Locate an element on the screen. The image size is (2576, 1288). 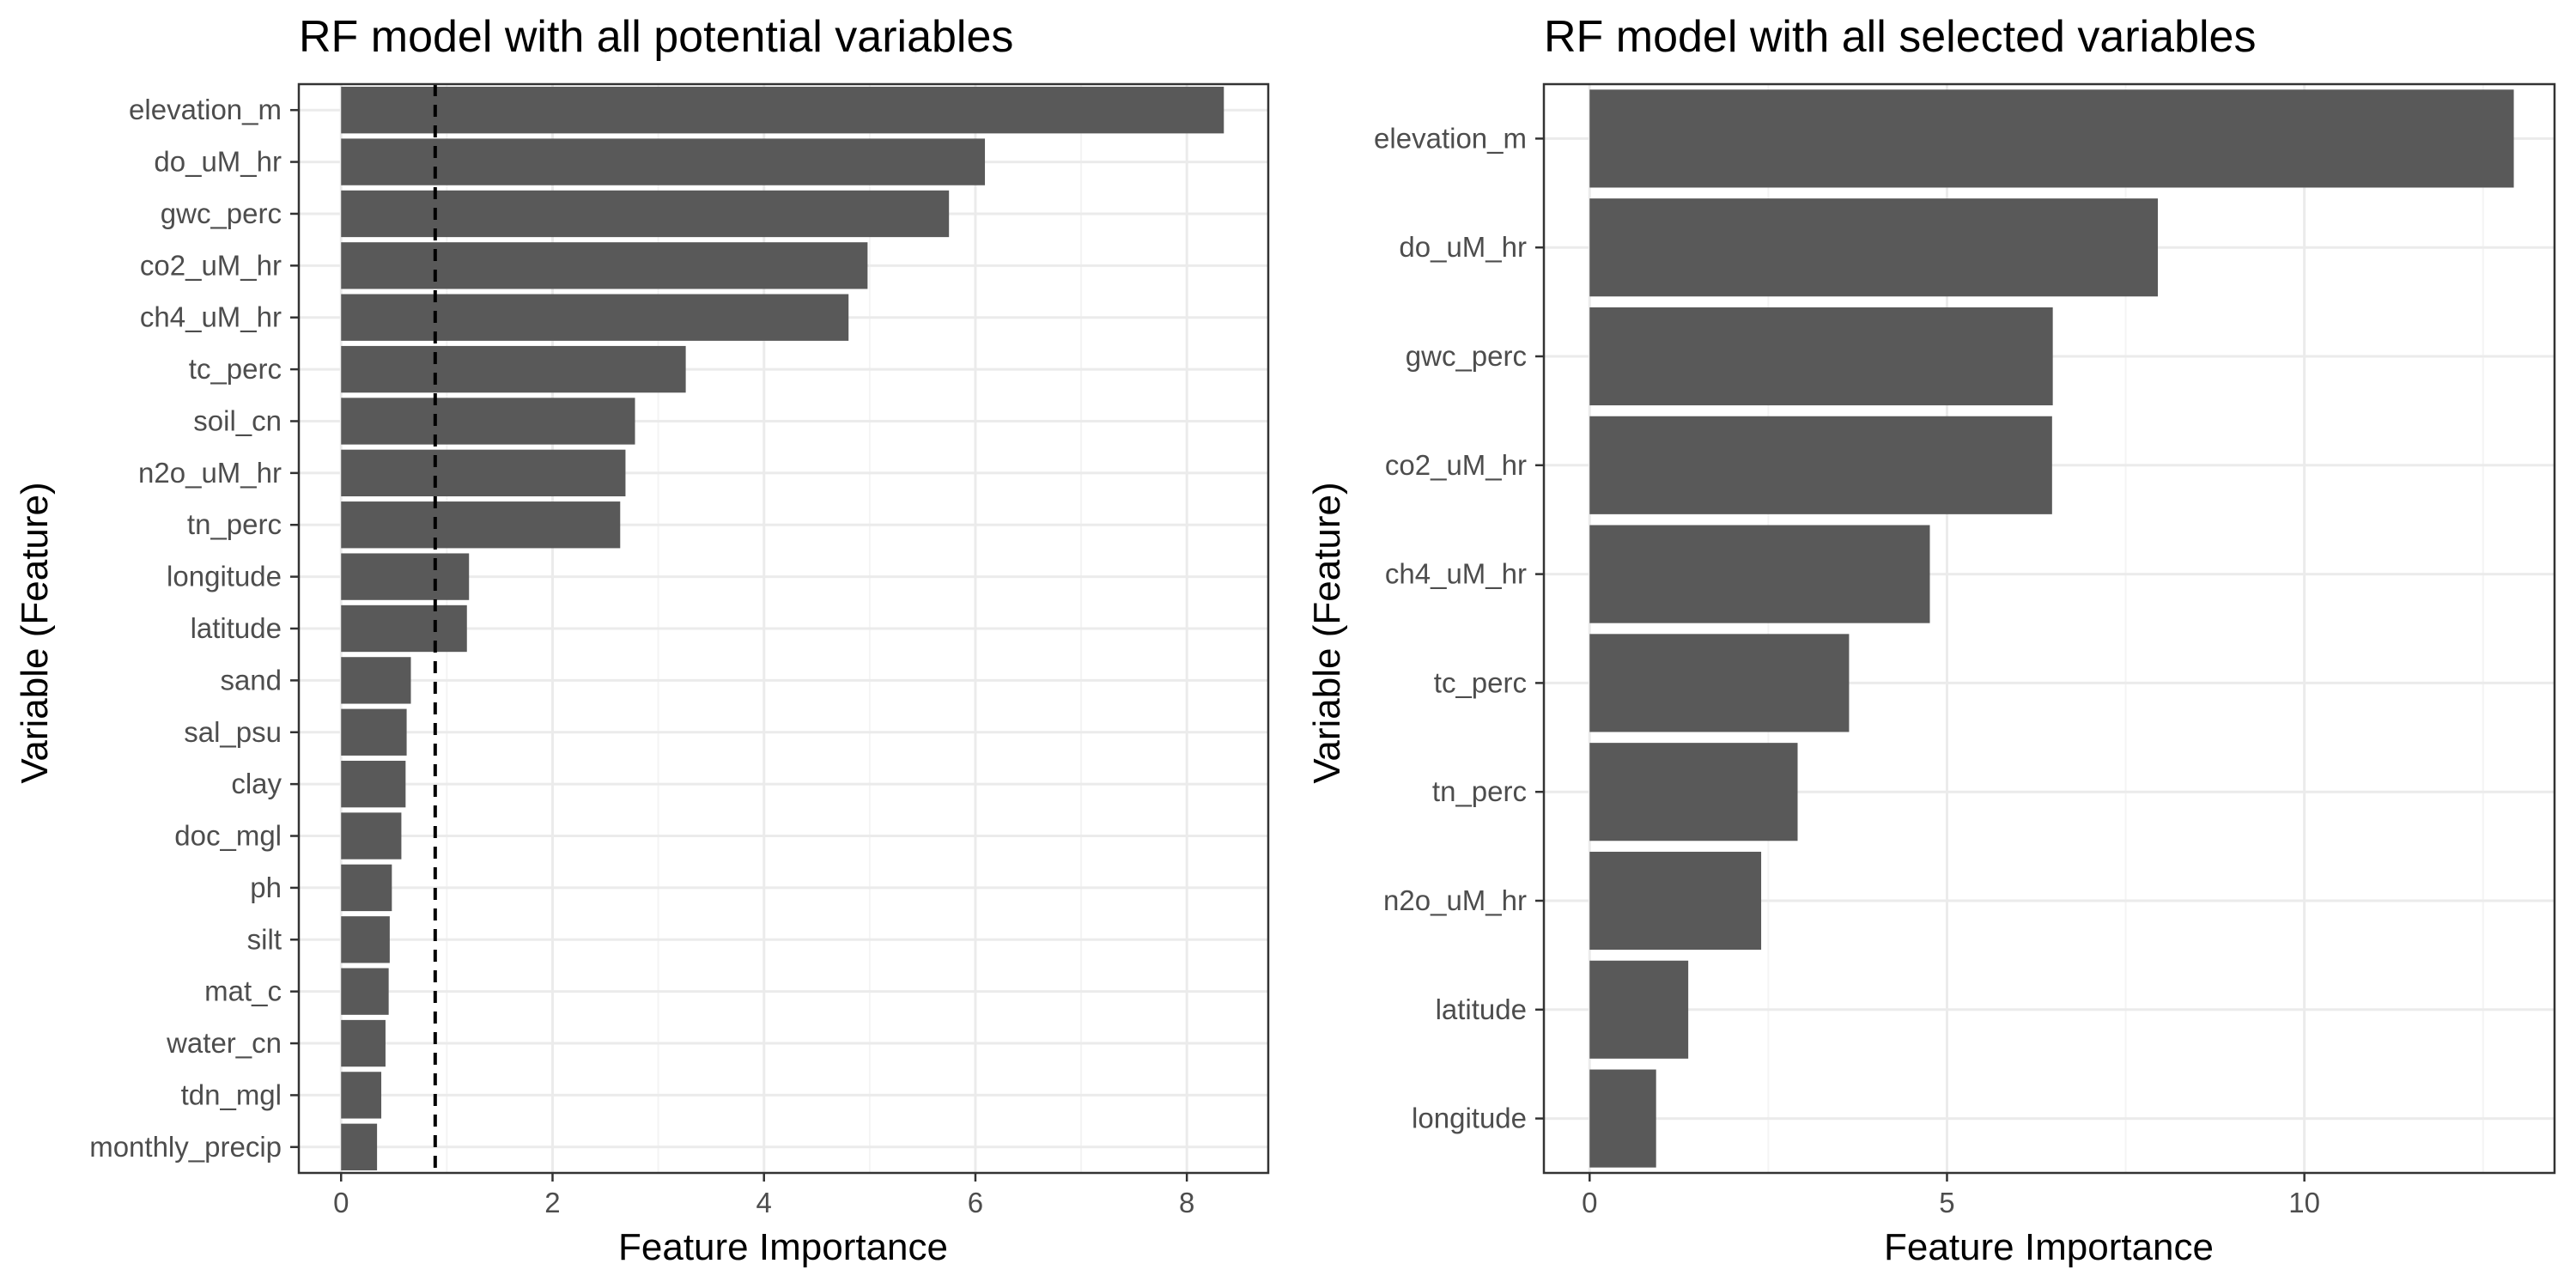
y-tick-label: sand is located at coordinates (251, 680).